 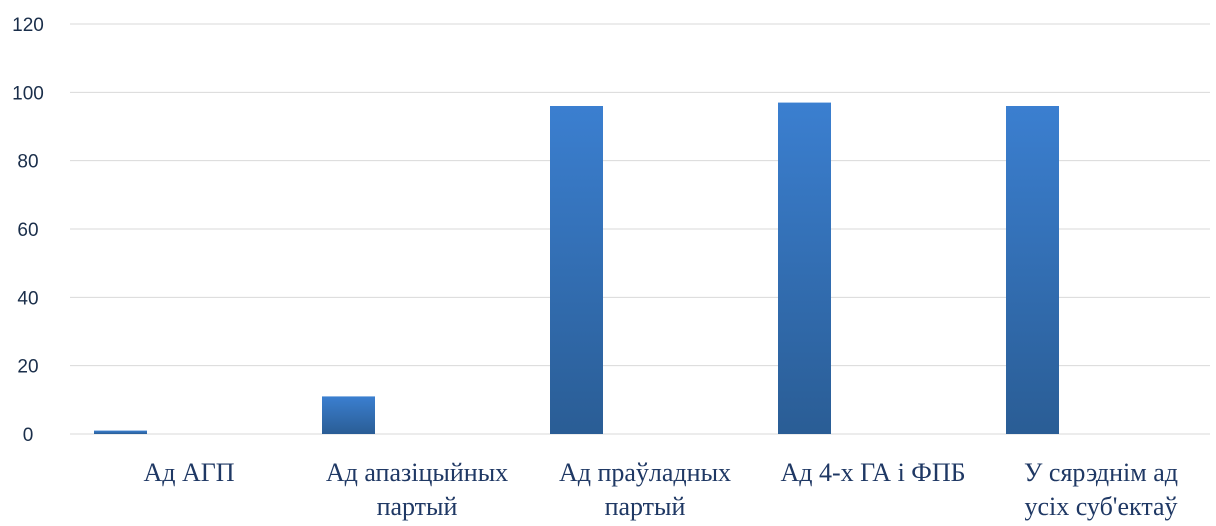 I want to click on y-tick-label: 80, so click(x=27, y=162).